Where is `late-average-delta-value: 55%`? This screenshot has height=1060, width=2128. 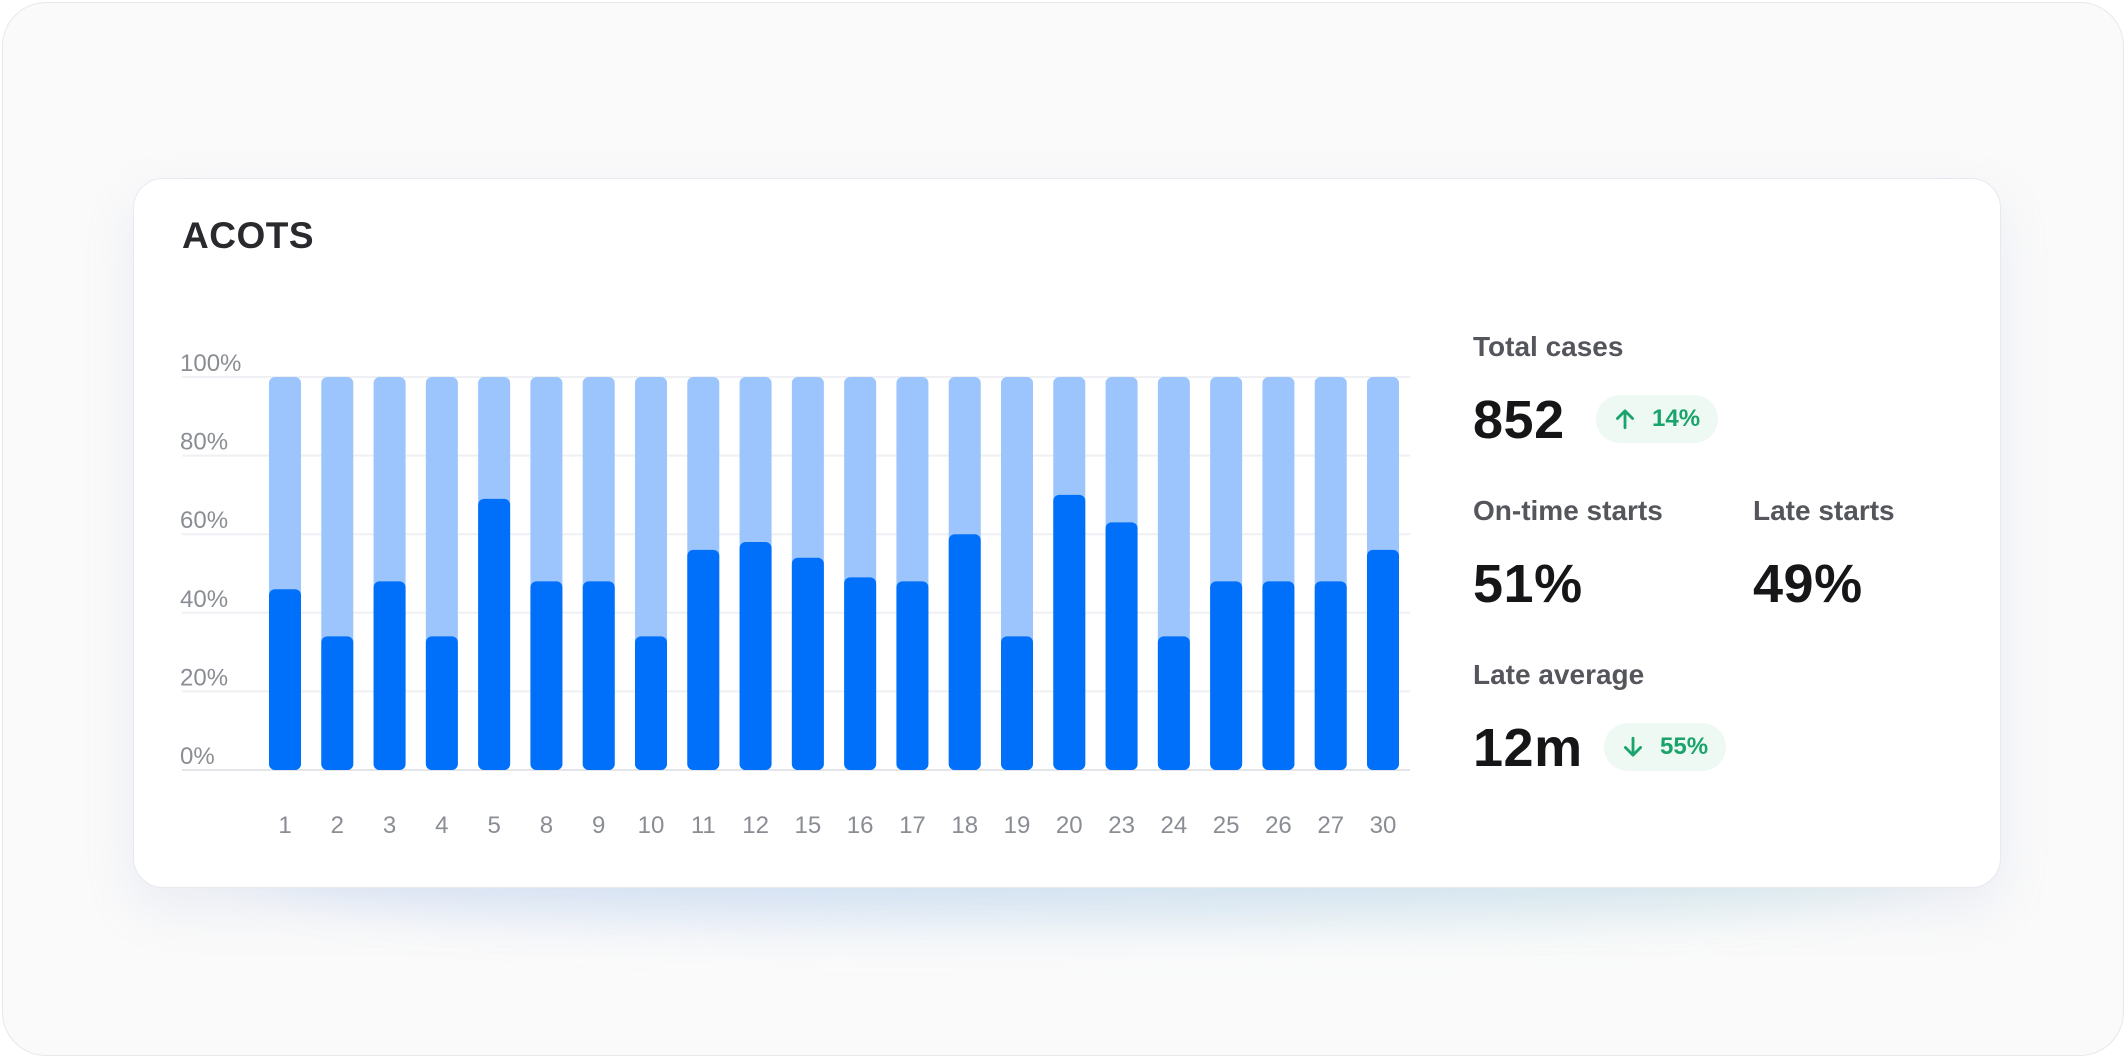 late-average-delta-value: 55% is located at coordinates (1684, 746).